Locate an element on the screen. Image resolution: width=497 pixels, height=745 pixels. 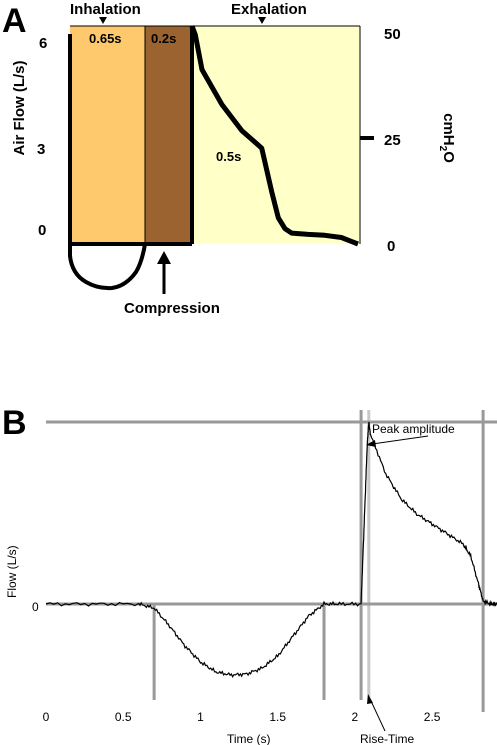
y-axis-label-left: Air Flow (L/s) is located at coordinates (19, 108).